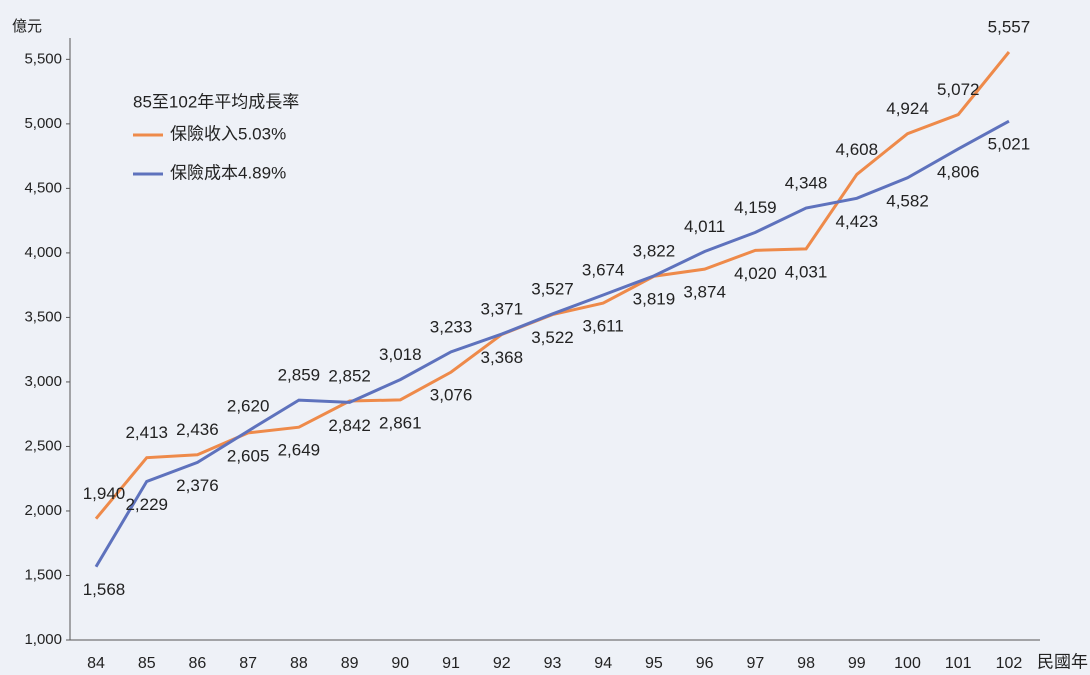  What do you see at coordinates (197, 429) in the screenshot?
I see `data-label: 2,436` at bounding box center [197, 429].